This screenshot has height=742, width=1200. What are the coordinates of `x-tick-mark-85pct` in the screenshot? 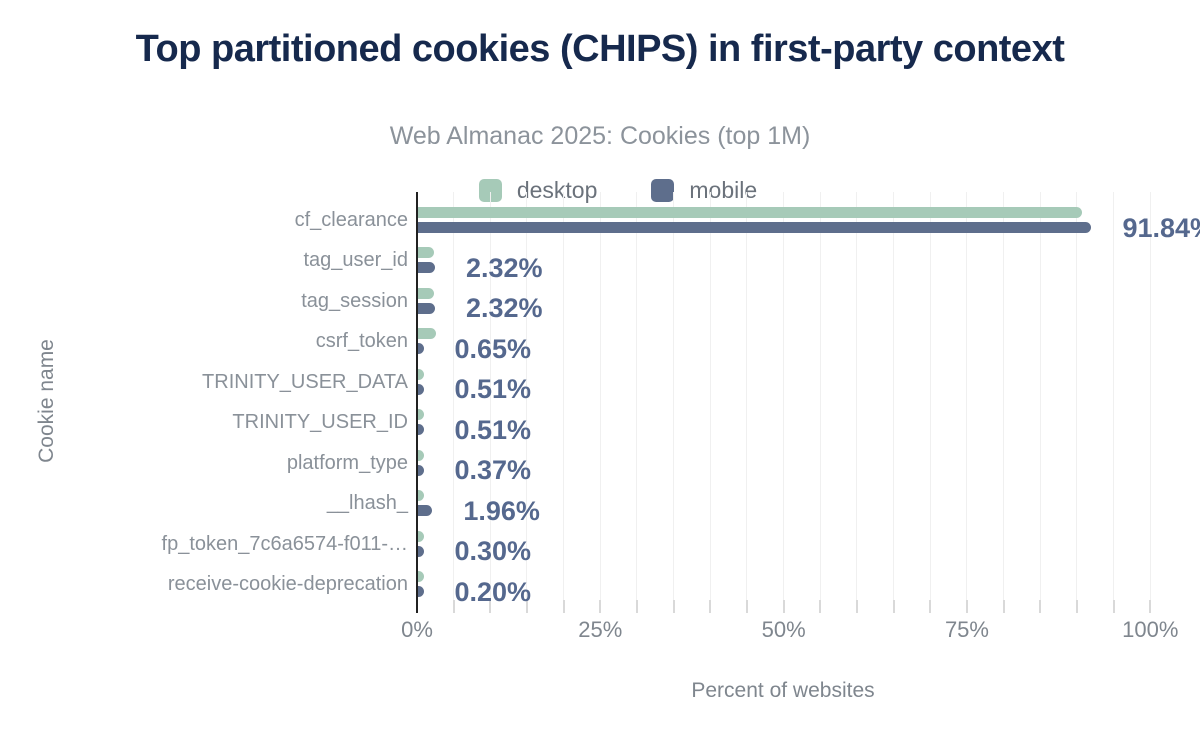 It's located at (1040, 606).